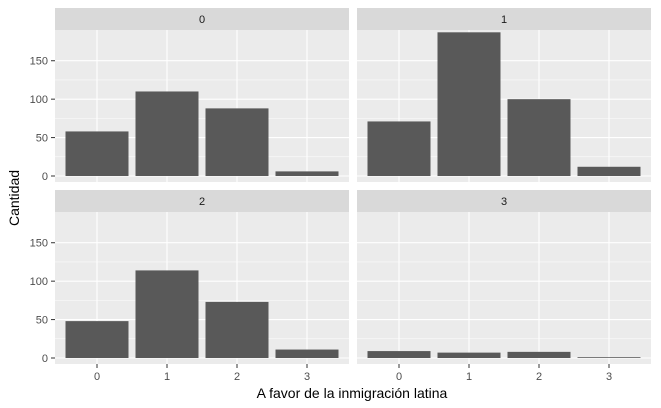 Image resolution: width=661 pixels, height=408 pixels. I want to click on facet-strip-label: 0, so click(202, 20).